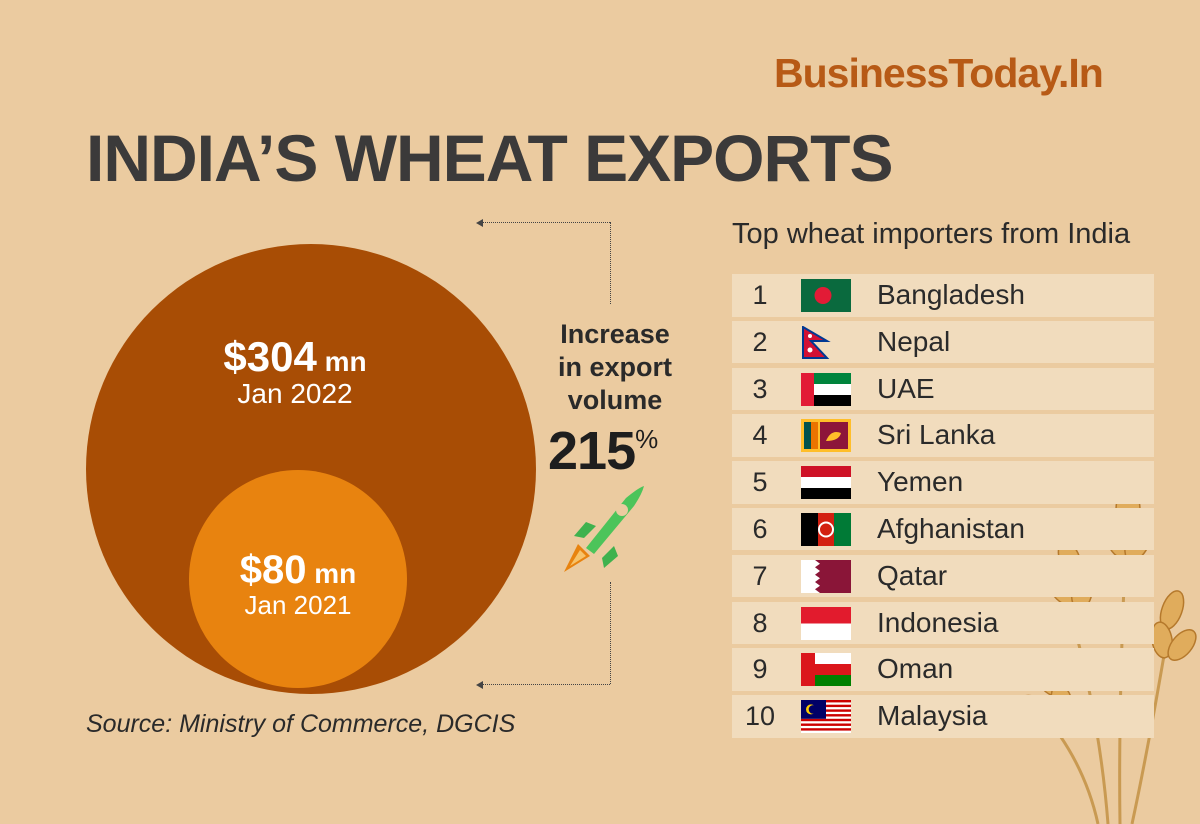  I want to click on table-row: 10 Malaysia, so click(943, 716).